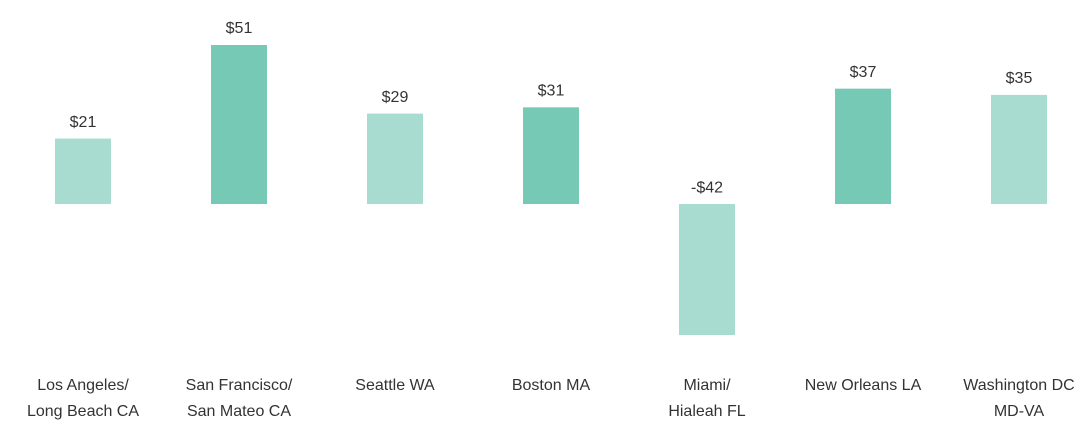 The width and height of the screenshot is (1092, 429). Describe the element at coordinates (551, 385) in the screenshot. I see `x-tick-label: Boston MA` at that location.